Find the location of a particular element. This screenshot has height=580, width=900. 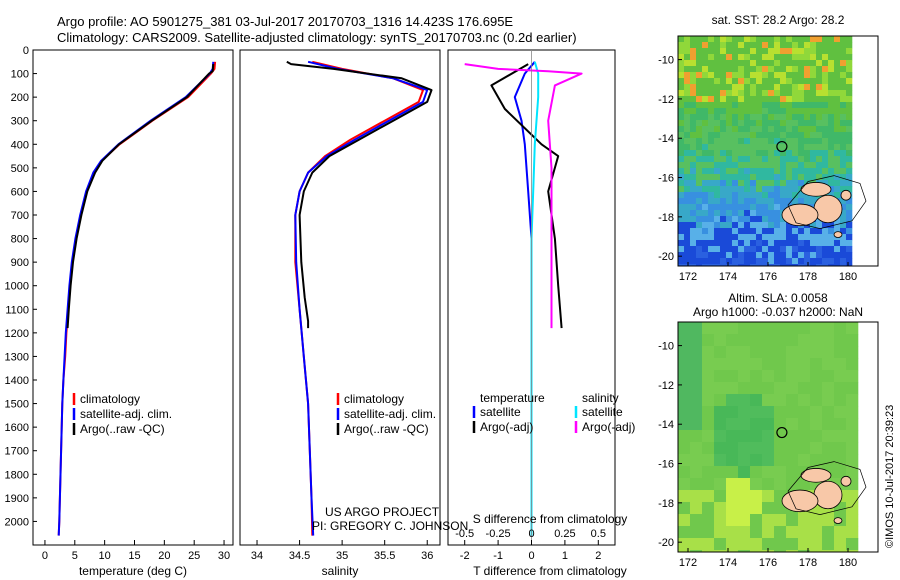

project-name: US ARGO PROJECT is located at coordinates (382, 512).